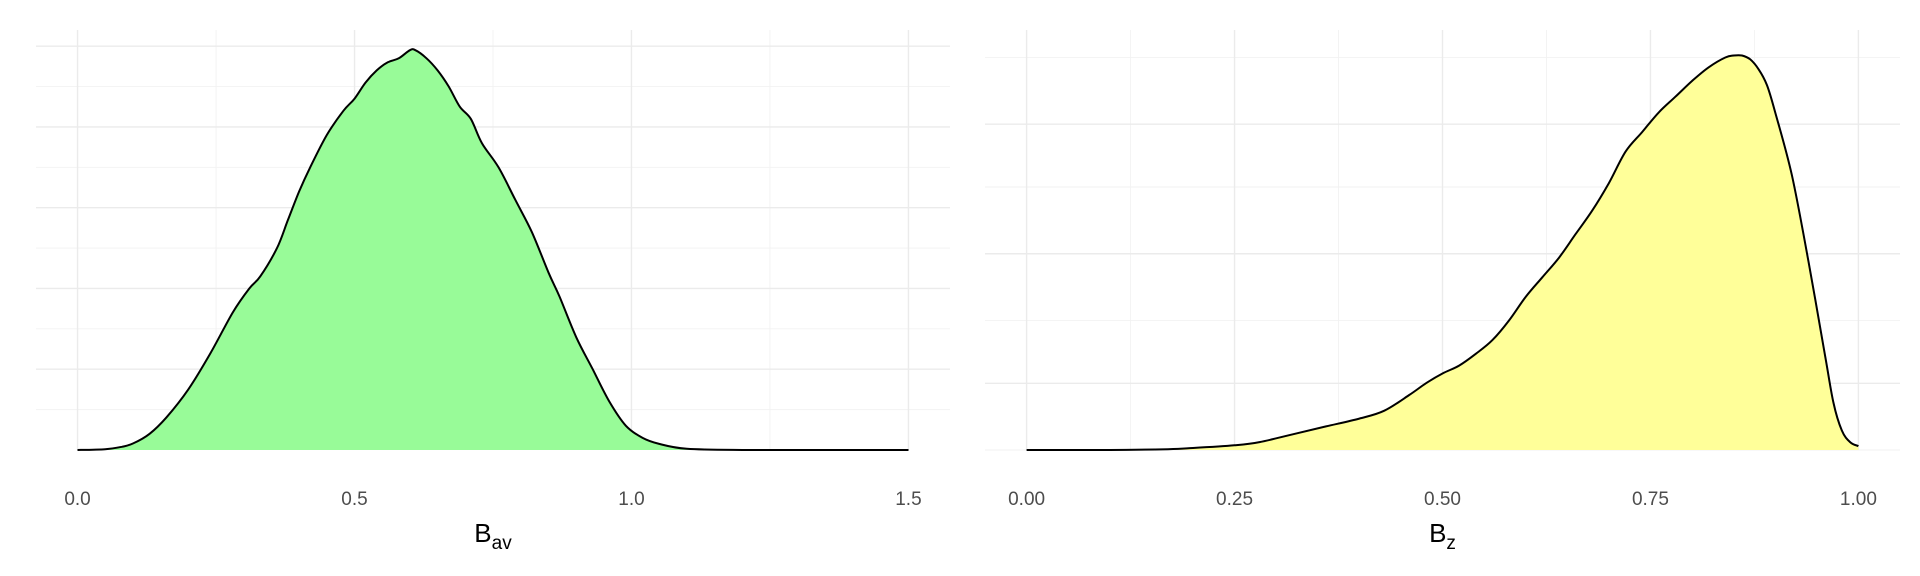 The height and width of the screenshot is (576, 1920). I want to click on bz-x-tick-label: 0.25, so click(1234, 499).